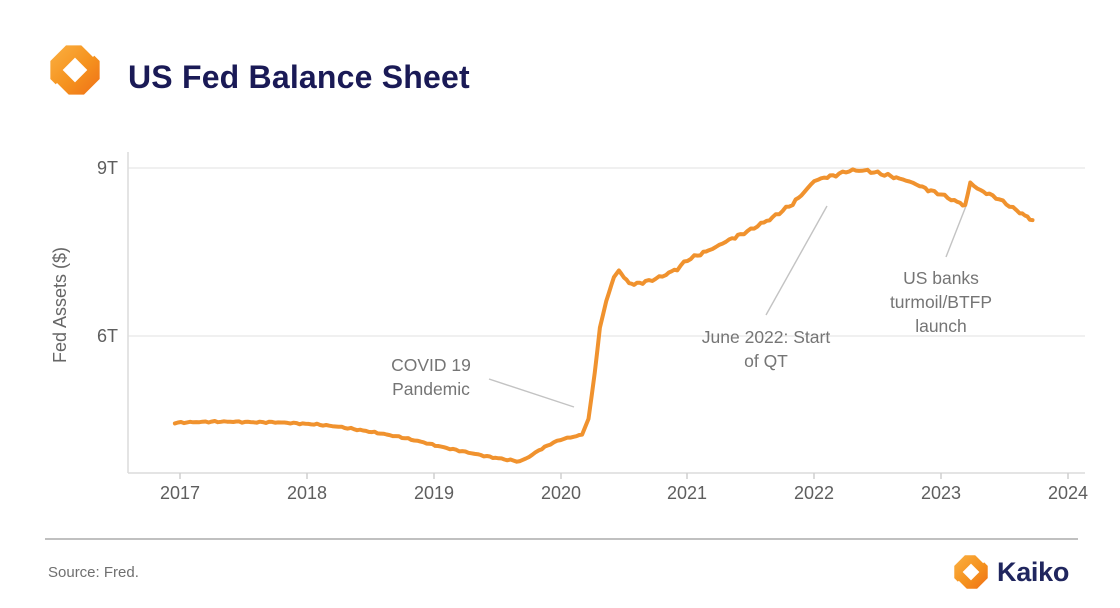  Describe the element at coordinates (1033, 571) in the screenshot. I see `brand-name: Kaiko` at that location.